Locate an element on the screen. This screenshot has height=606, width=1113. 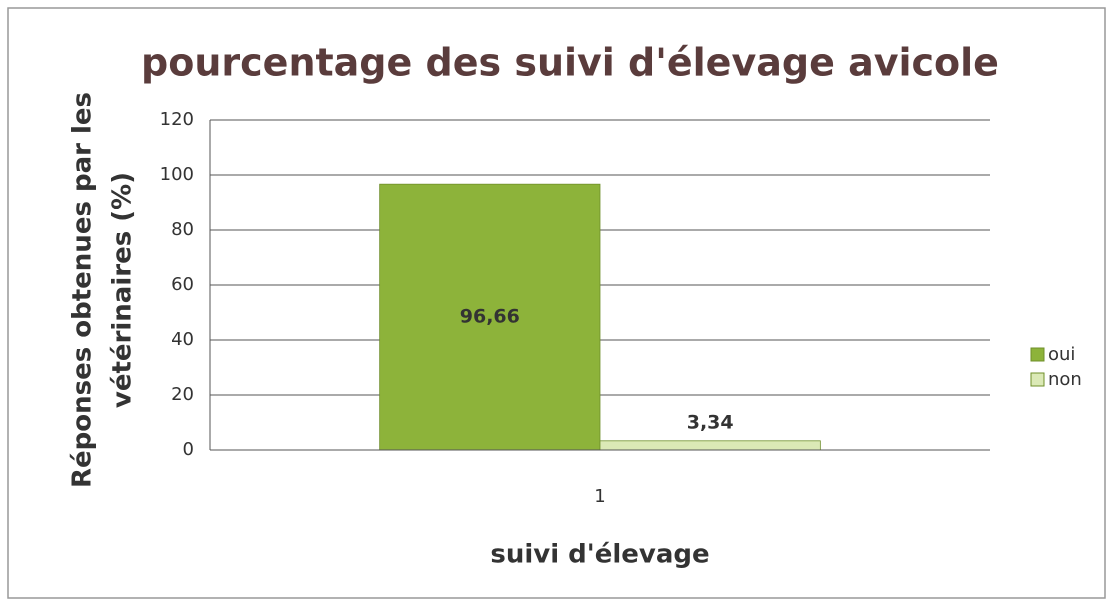
data-label: 96,66 is located at coordinates (490, 317).